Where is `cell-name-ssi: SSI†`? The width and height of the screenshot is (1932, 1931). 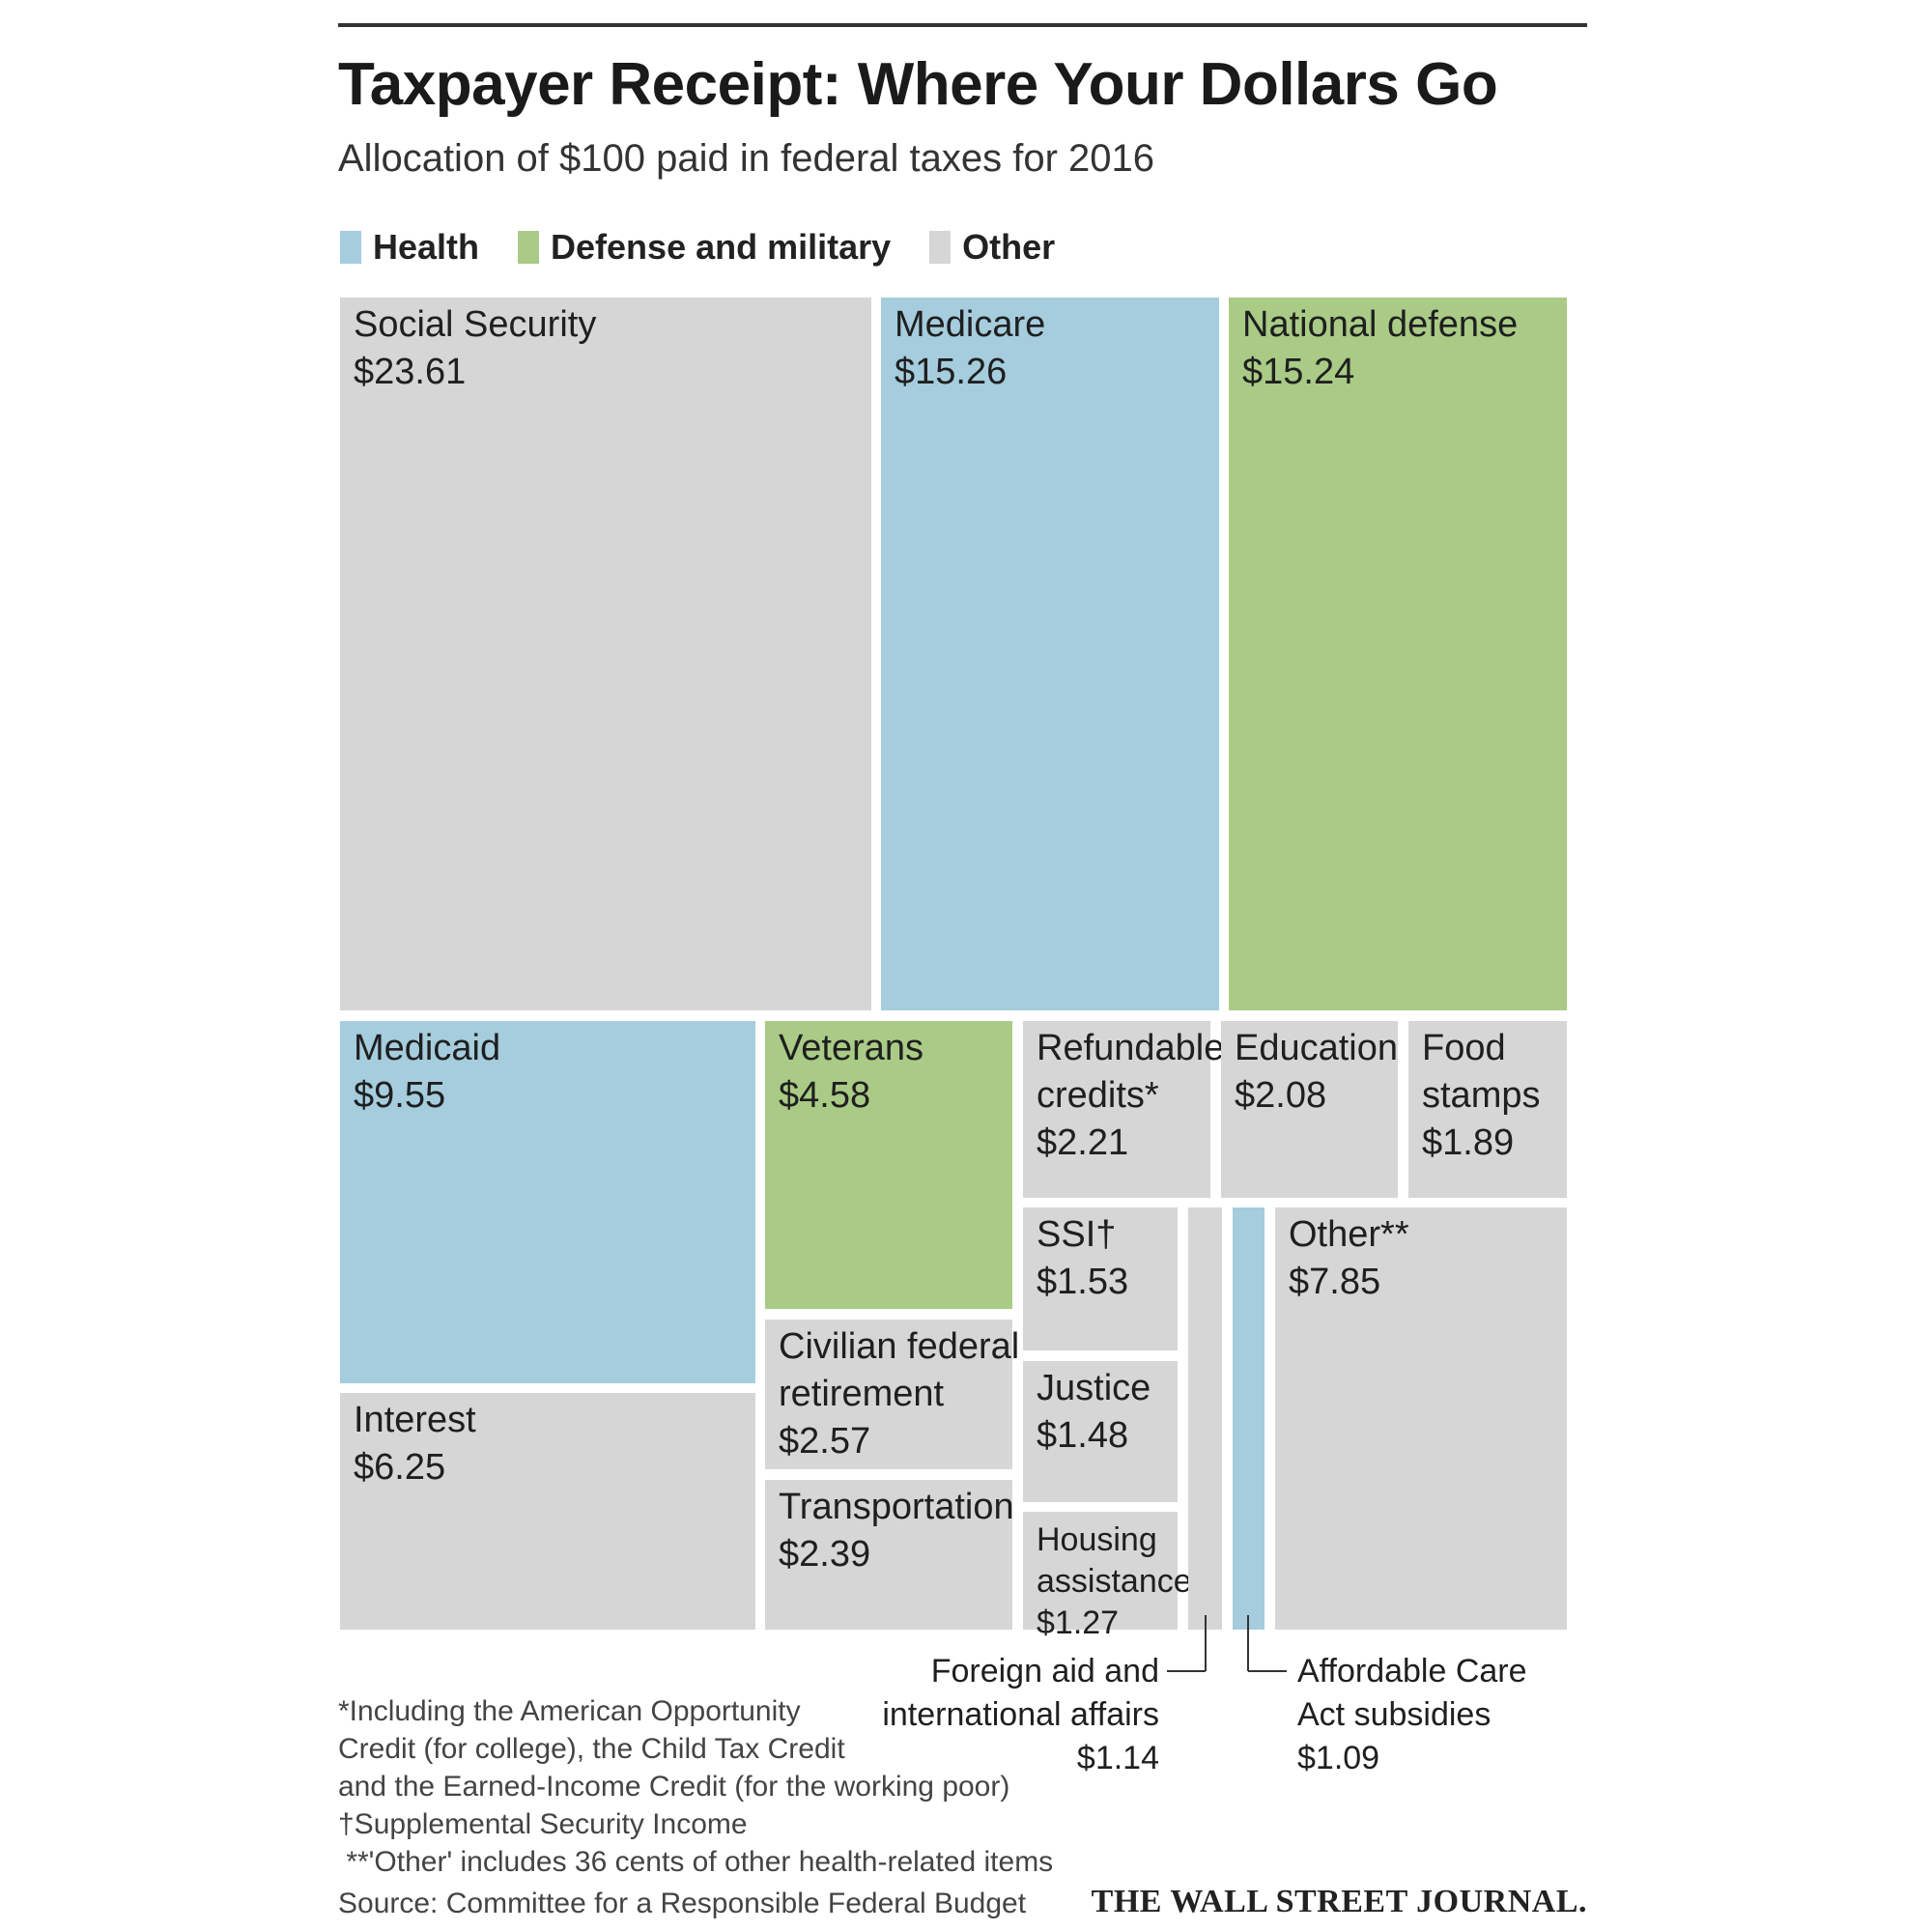
cell-name-ssi: SSI† is located at coordinates (1076, 1234).